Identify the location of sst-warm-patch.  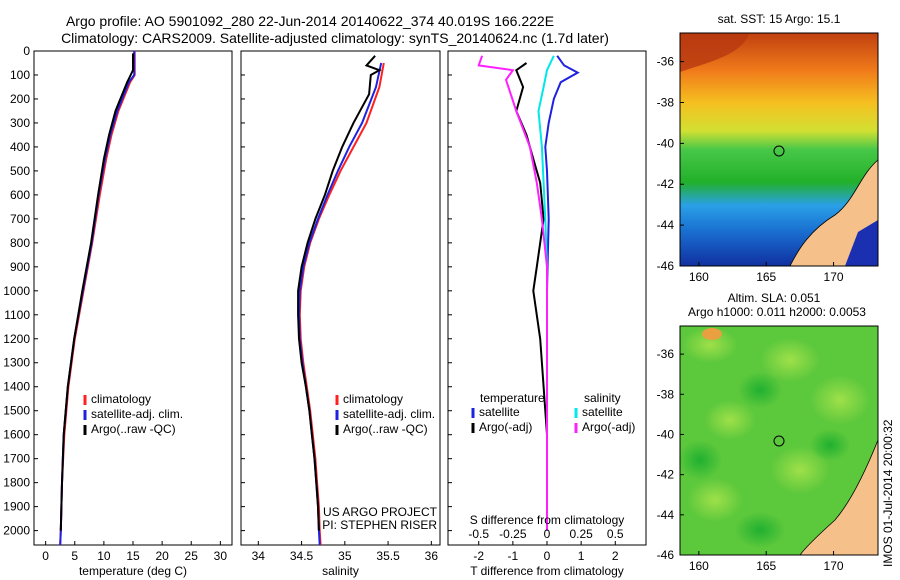
(715, 52).